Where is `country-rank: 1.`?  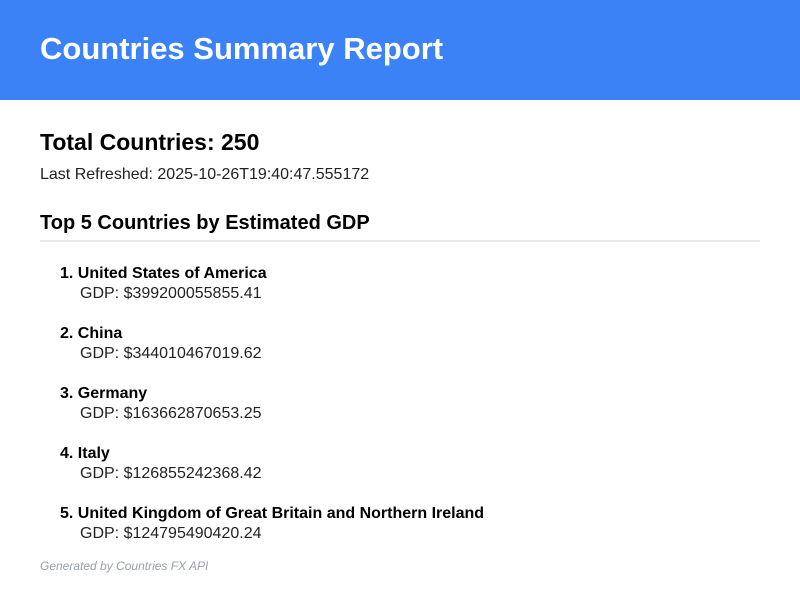 country-rank: 1. is located at coordinates (67, 273).